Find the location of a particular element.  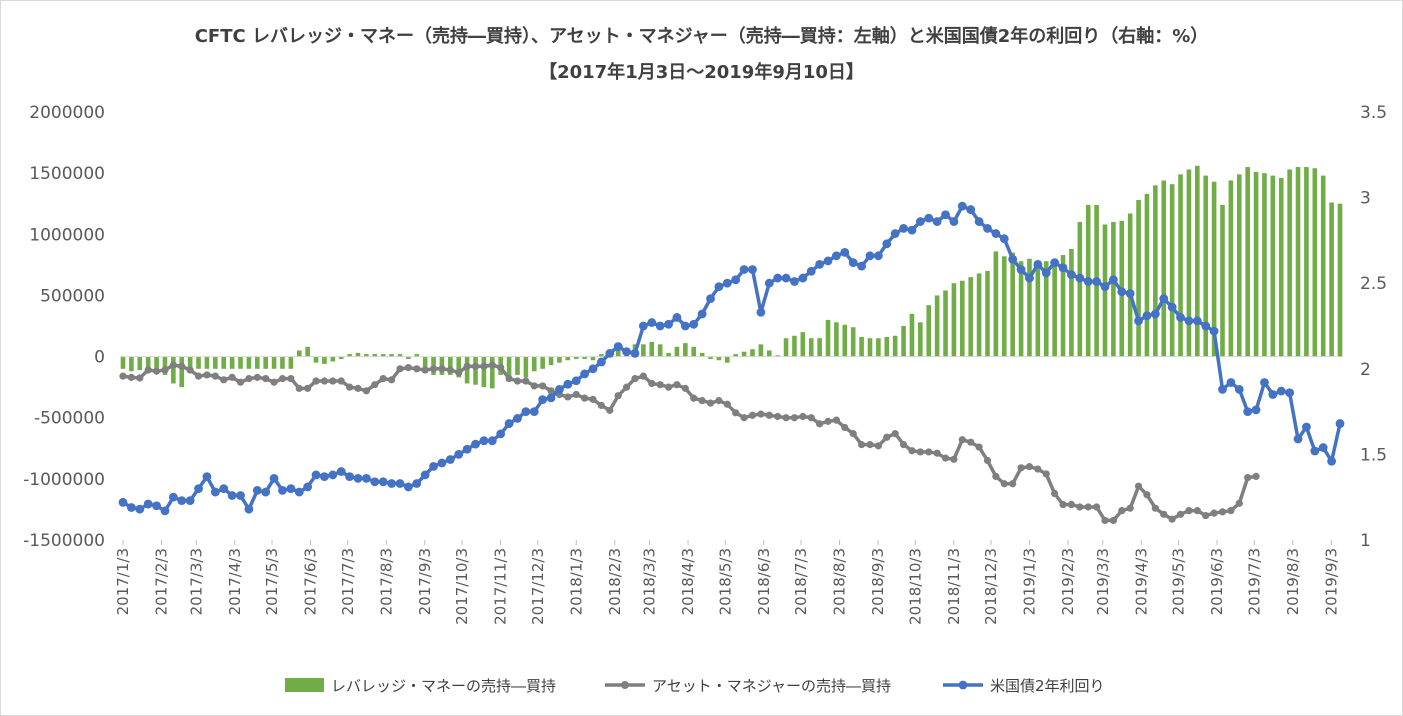

x-axis-tick-label: 2017/9/3 is located at coordinates (425, 581).